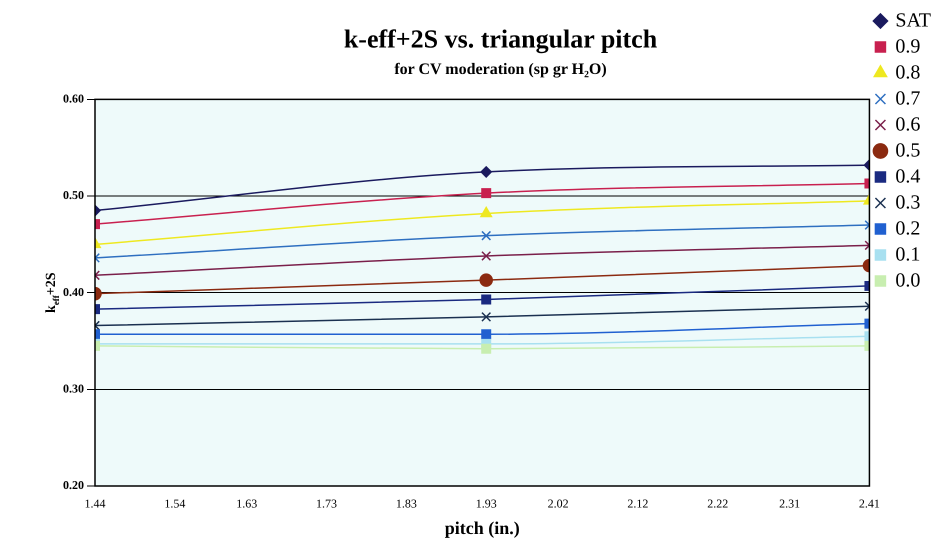 This screenshot has width=951, height=549. Describe the element at coordinates (907, 176) in the screenshot. I see `legend-label: 0.4` at that location.